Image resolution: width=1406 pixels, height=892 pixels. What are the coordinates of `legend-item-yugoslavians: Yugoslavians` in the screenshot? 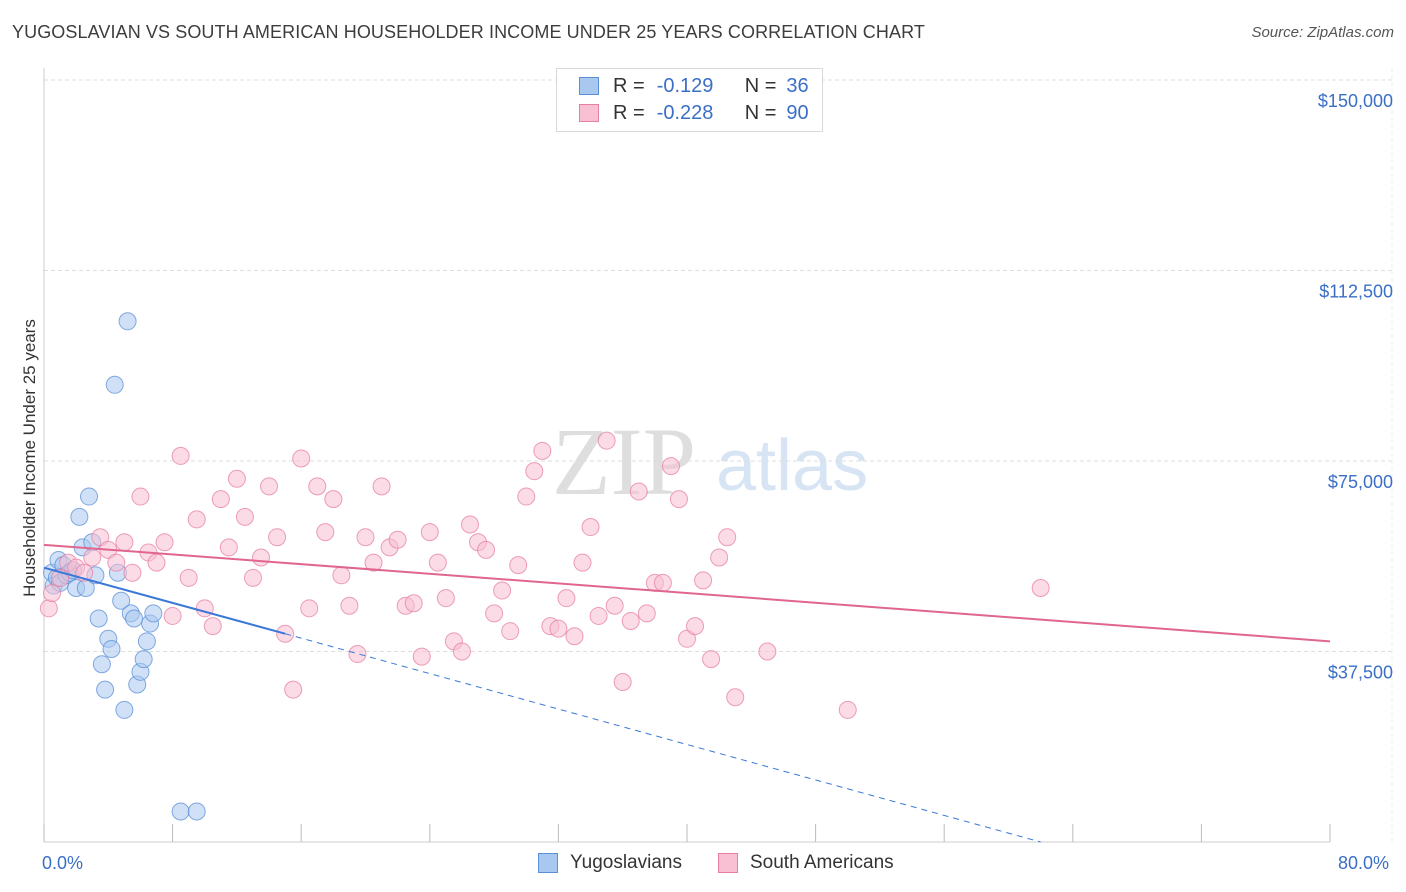 It's located at (610, 863).